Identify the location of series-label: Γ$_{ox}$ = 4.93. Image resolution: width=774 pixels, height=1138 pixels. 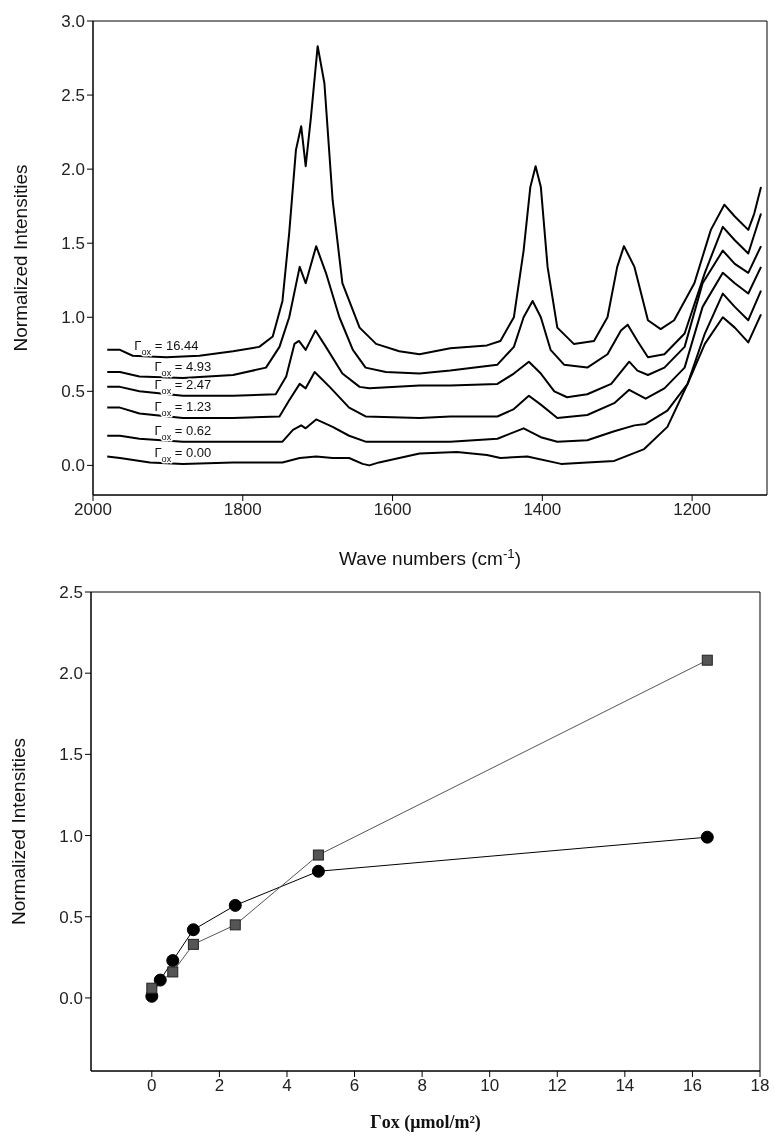
(183, 368).